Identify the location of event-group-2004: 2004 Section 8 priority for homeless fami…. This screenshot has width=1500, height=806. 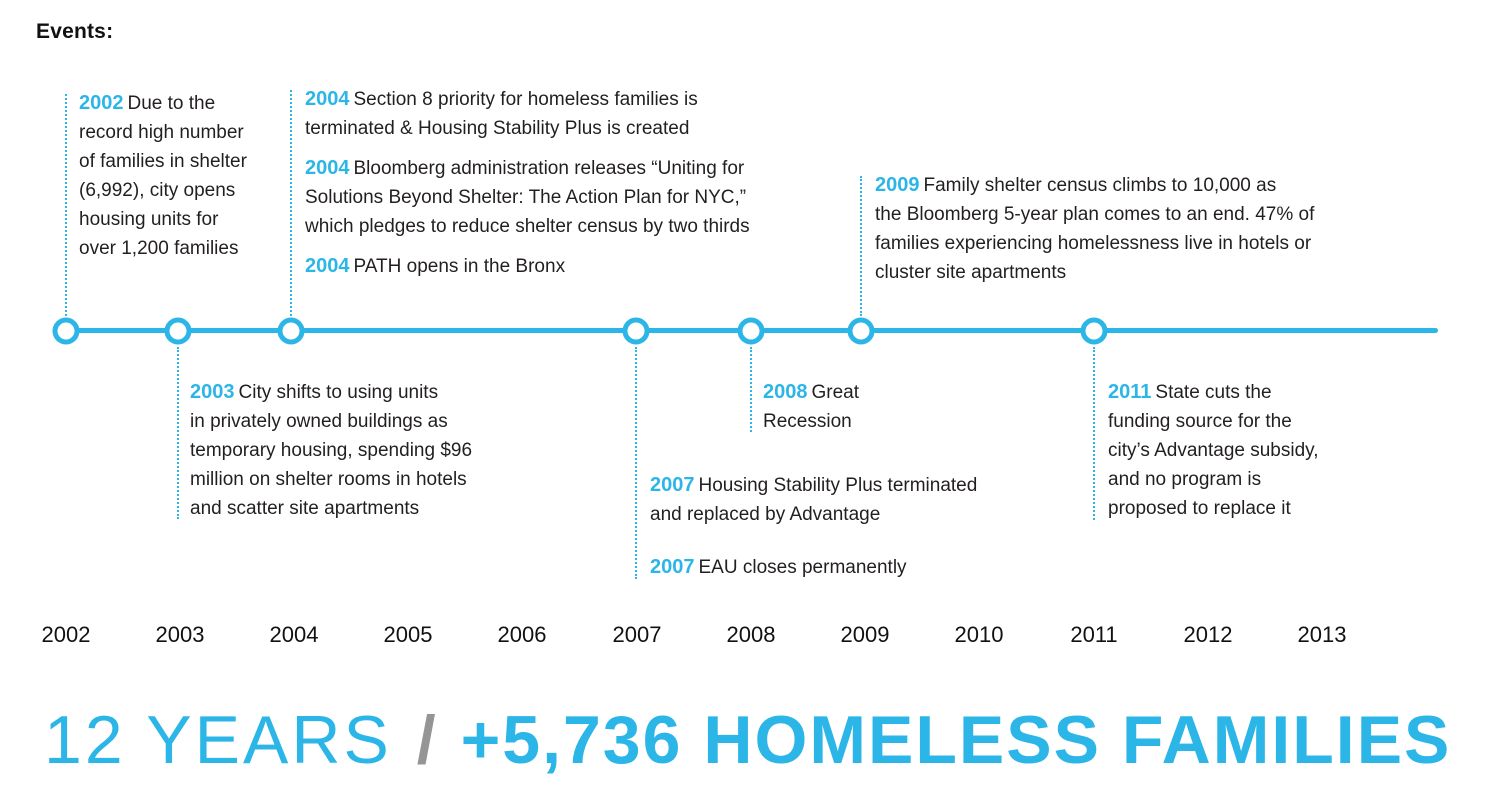
(527, 183).